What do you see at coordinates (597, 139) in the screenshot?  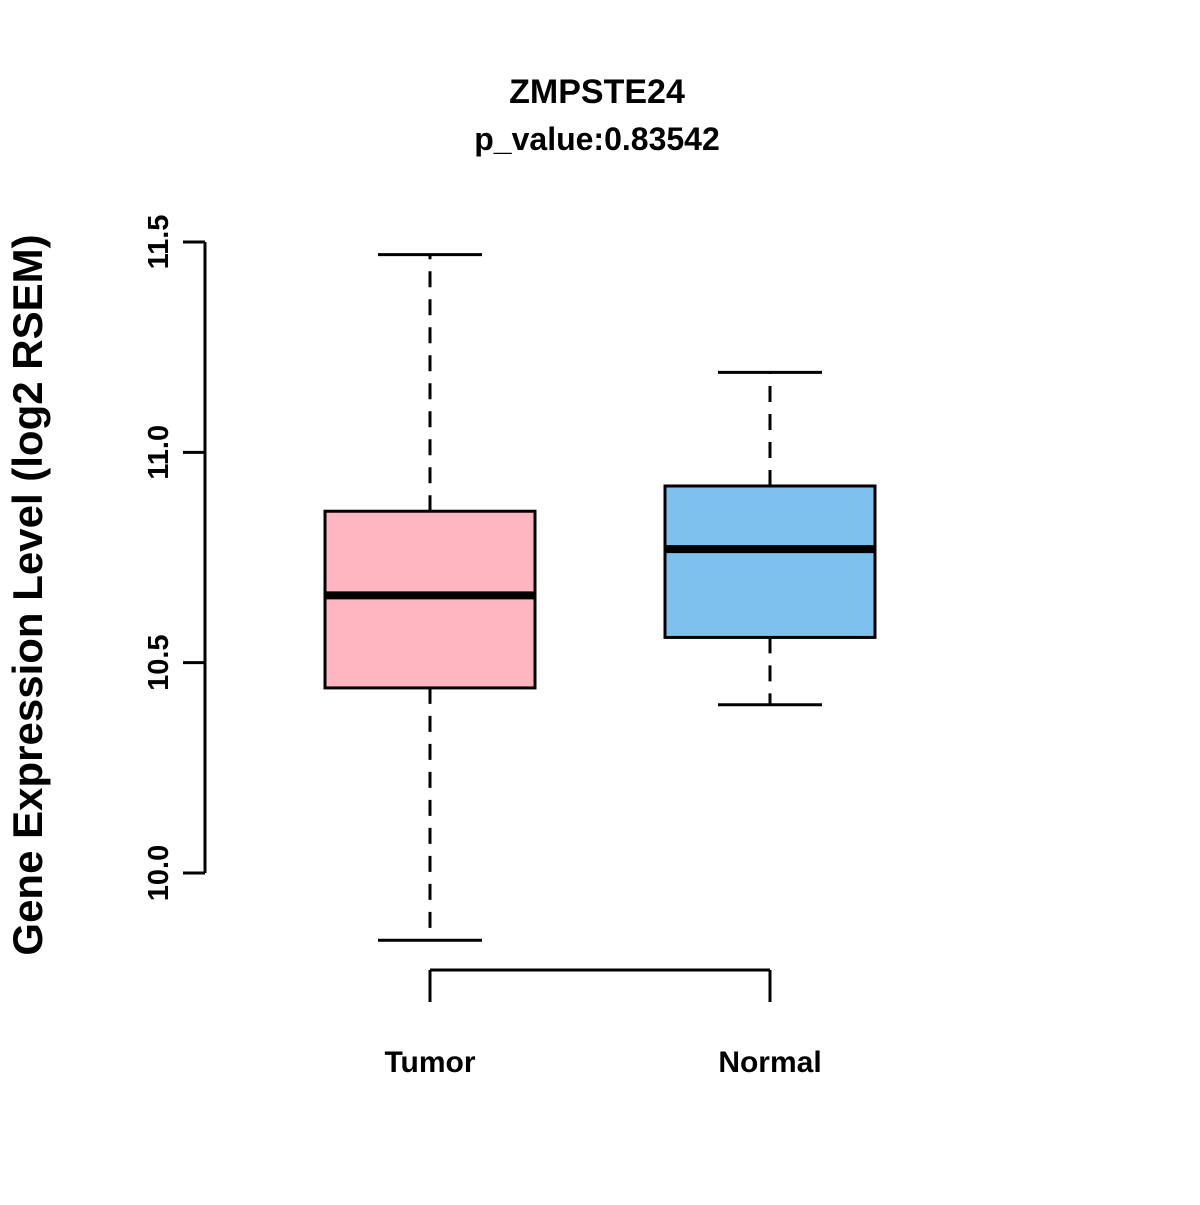 I see `chart-subtitle: p_value:0.83542` at bounding box center [597, 139].